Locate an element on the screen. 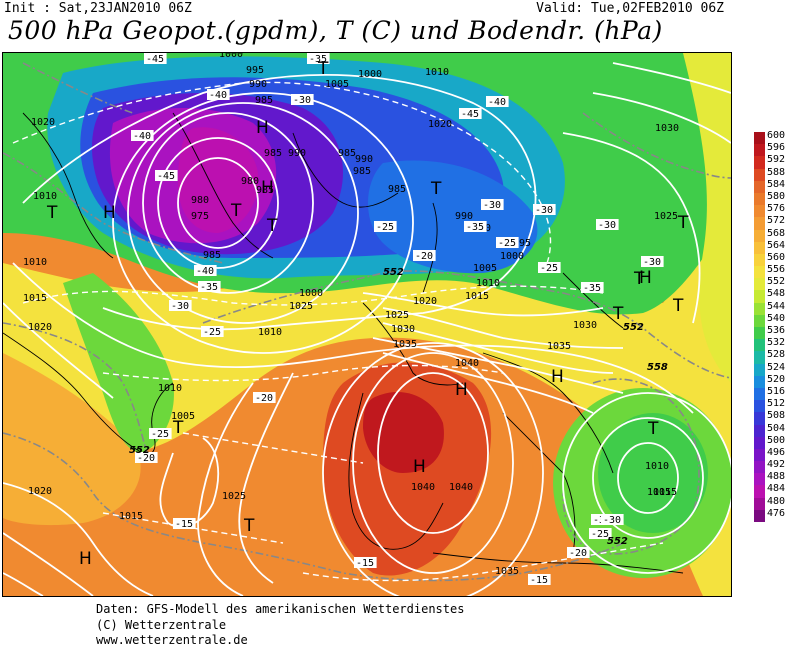 The width and height of the screenshot is (790, 649). legend-label: 592 is located at coordinates (776, 160).